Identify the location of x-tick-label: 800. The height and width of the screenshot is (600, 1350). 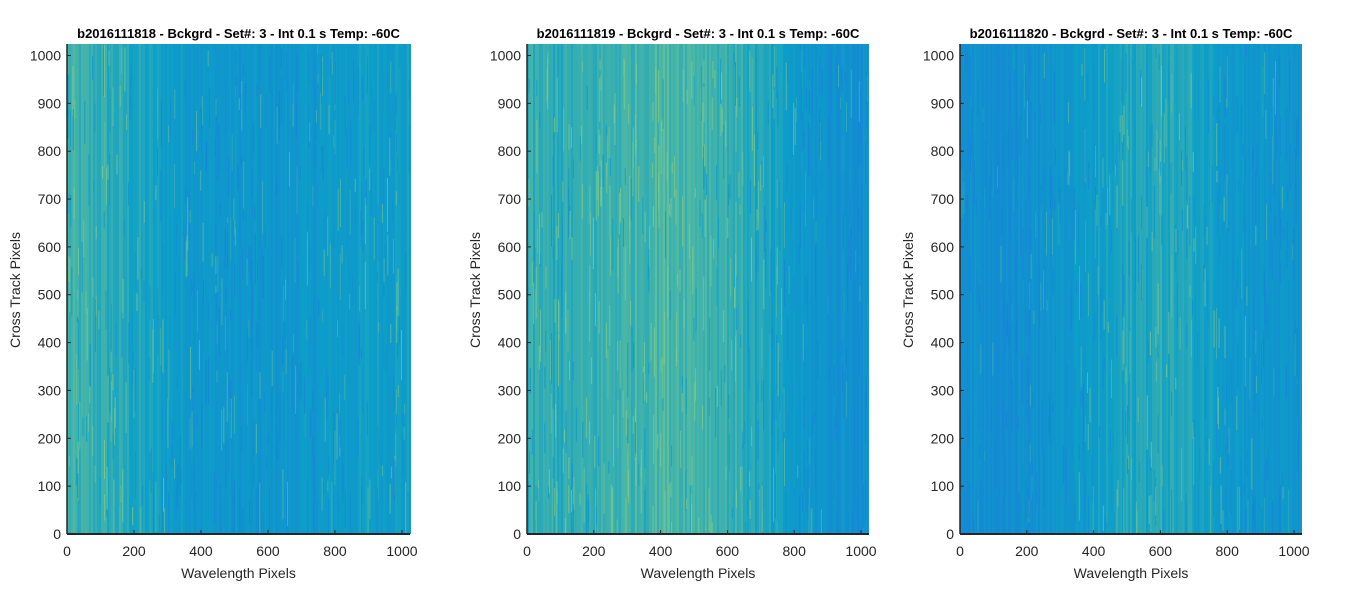
(1228, 551).